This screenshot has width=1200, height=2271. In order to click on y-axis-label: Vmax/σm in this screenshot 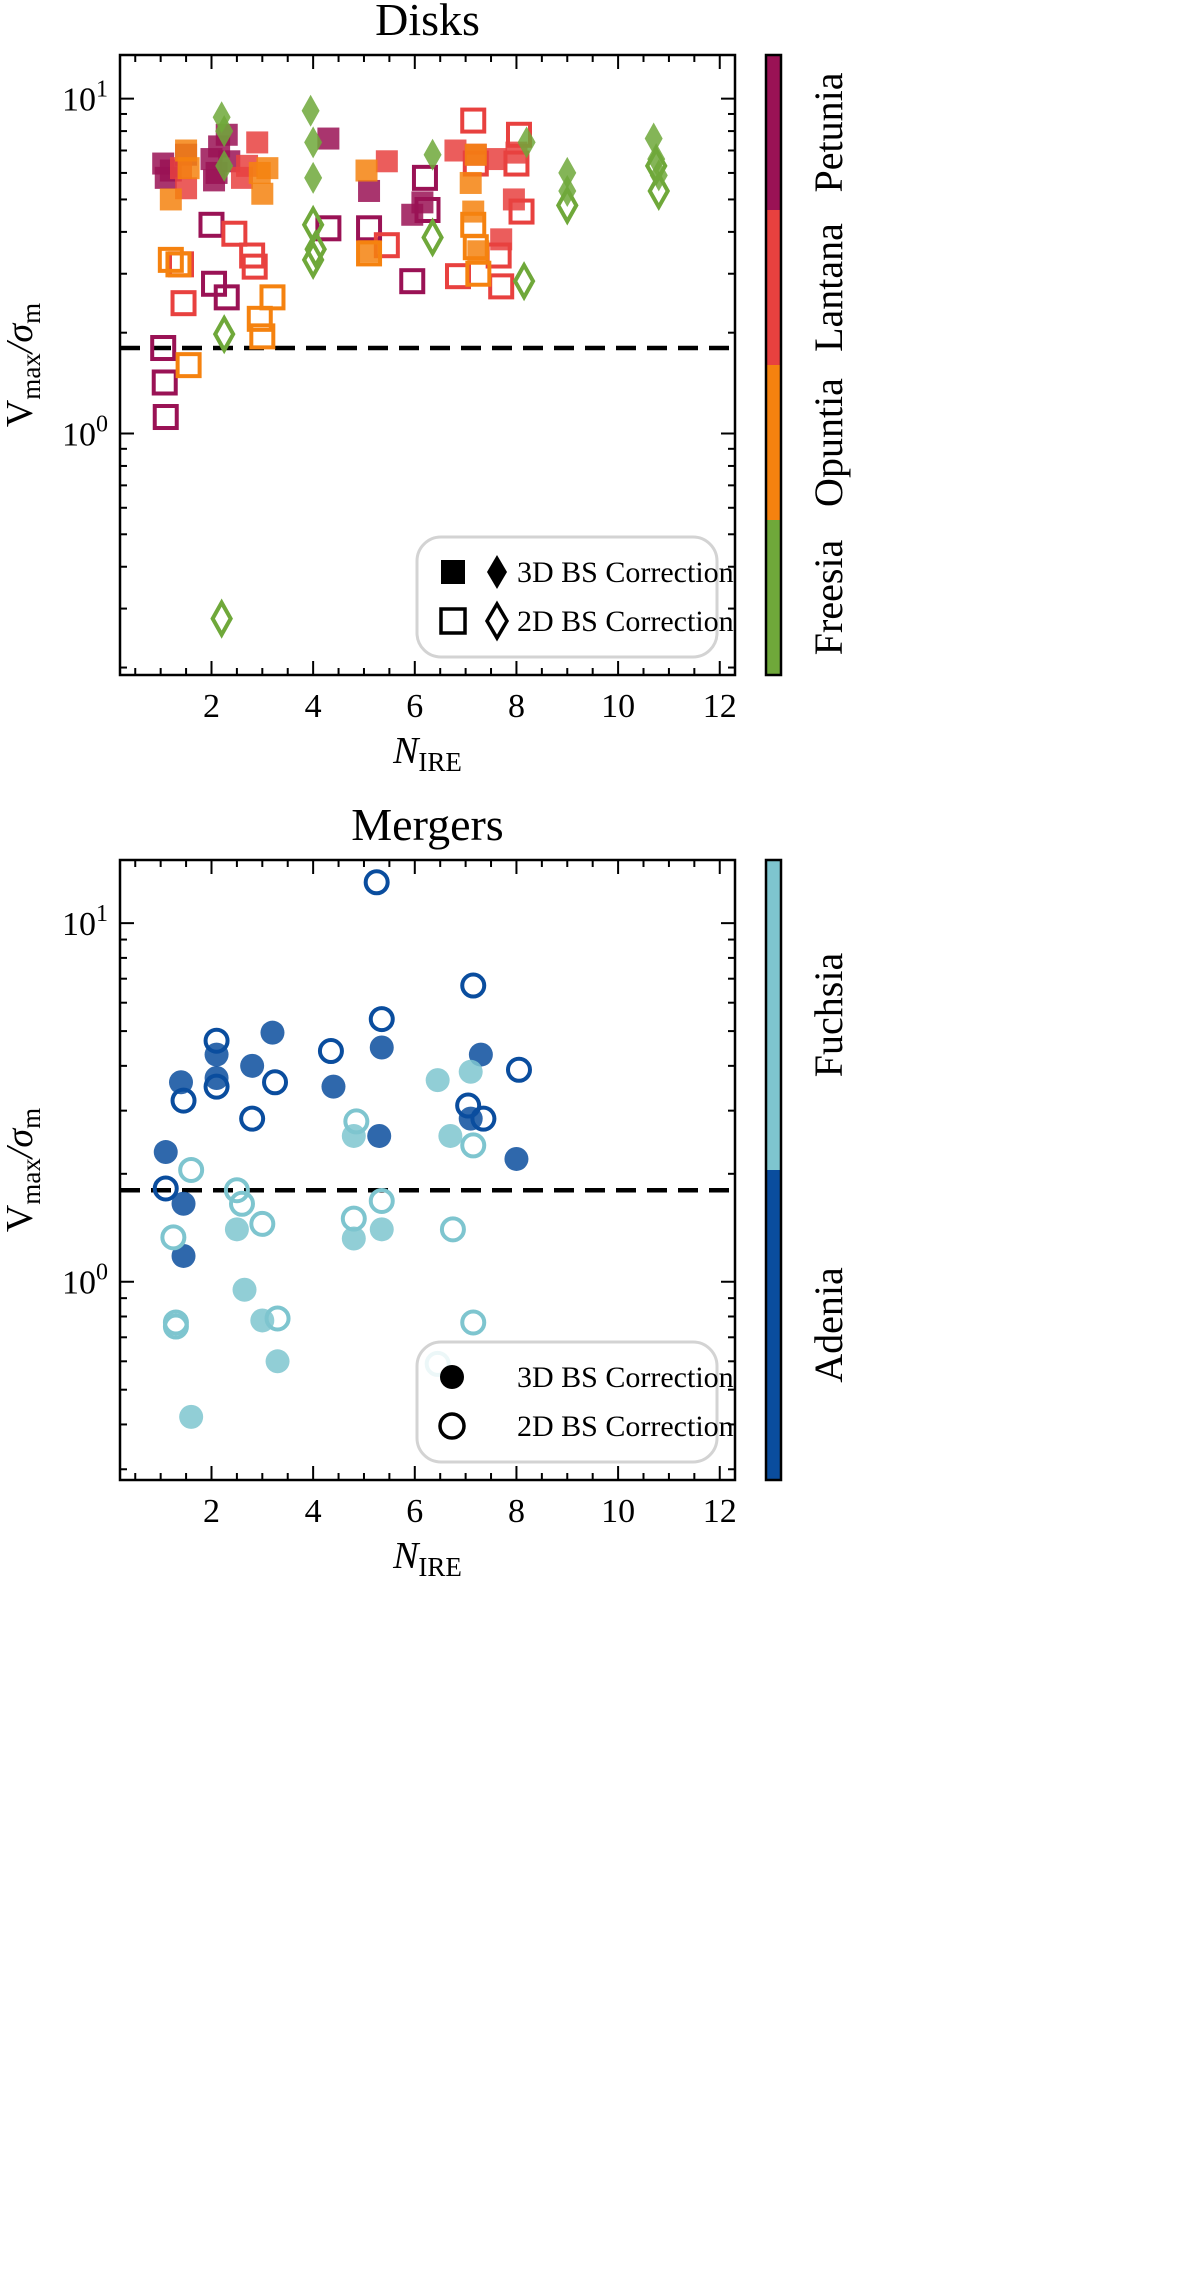, I will do `click(23, 365)`.